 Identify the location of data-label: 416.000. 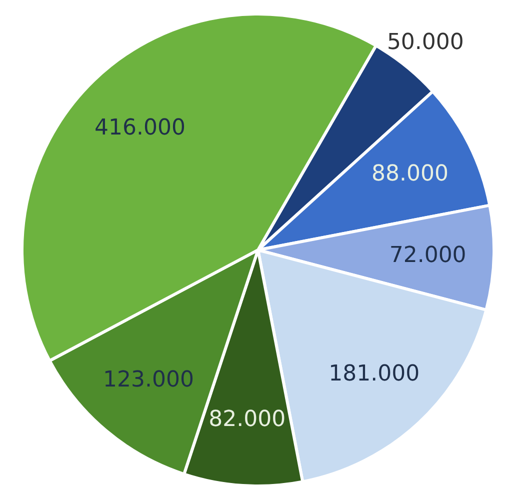
(140, 127).